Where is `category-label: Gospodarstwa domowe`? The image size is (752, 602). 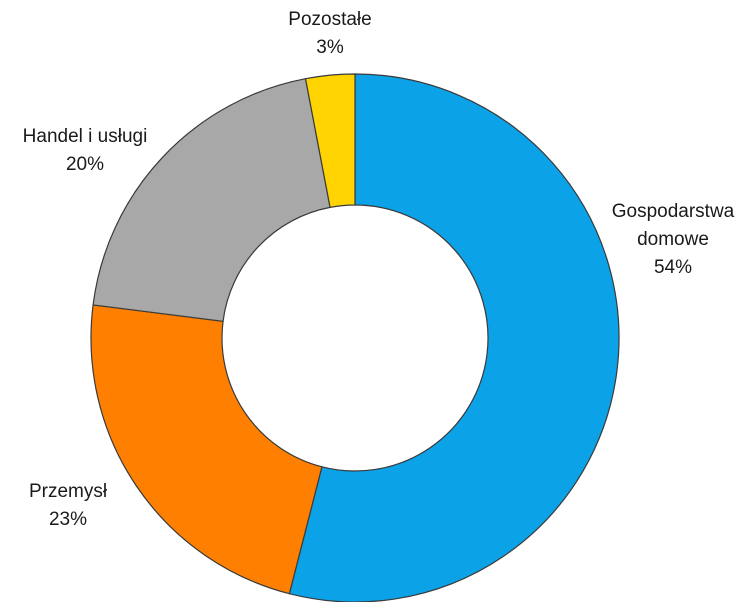
category-label: Gospodarstwa domowe is located at coordinates (673, 225).